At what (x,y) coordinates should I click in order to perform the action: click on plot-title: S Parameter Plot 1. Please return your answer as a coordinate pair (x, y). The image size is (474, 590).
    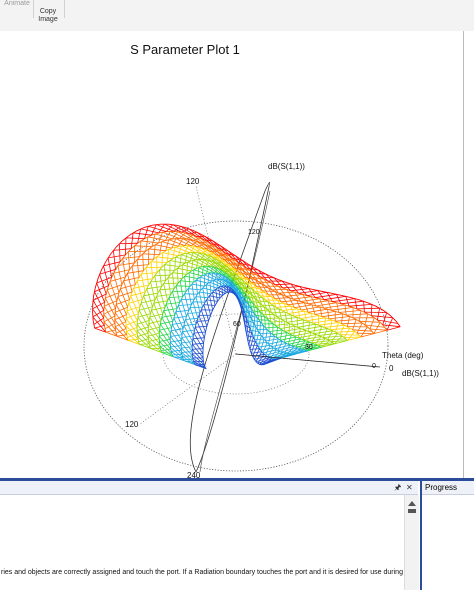
    Looking at the image, I should click on (185, 49).